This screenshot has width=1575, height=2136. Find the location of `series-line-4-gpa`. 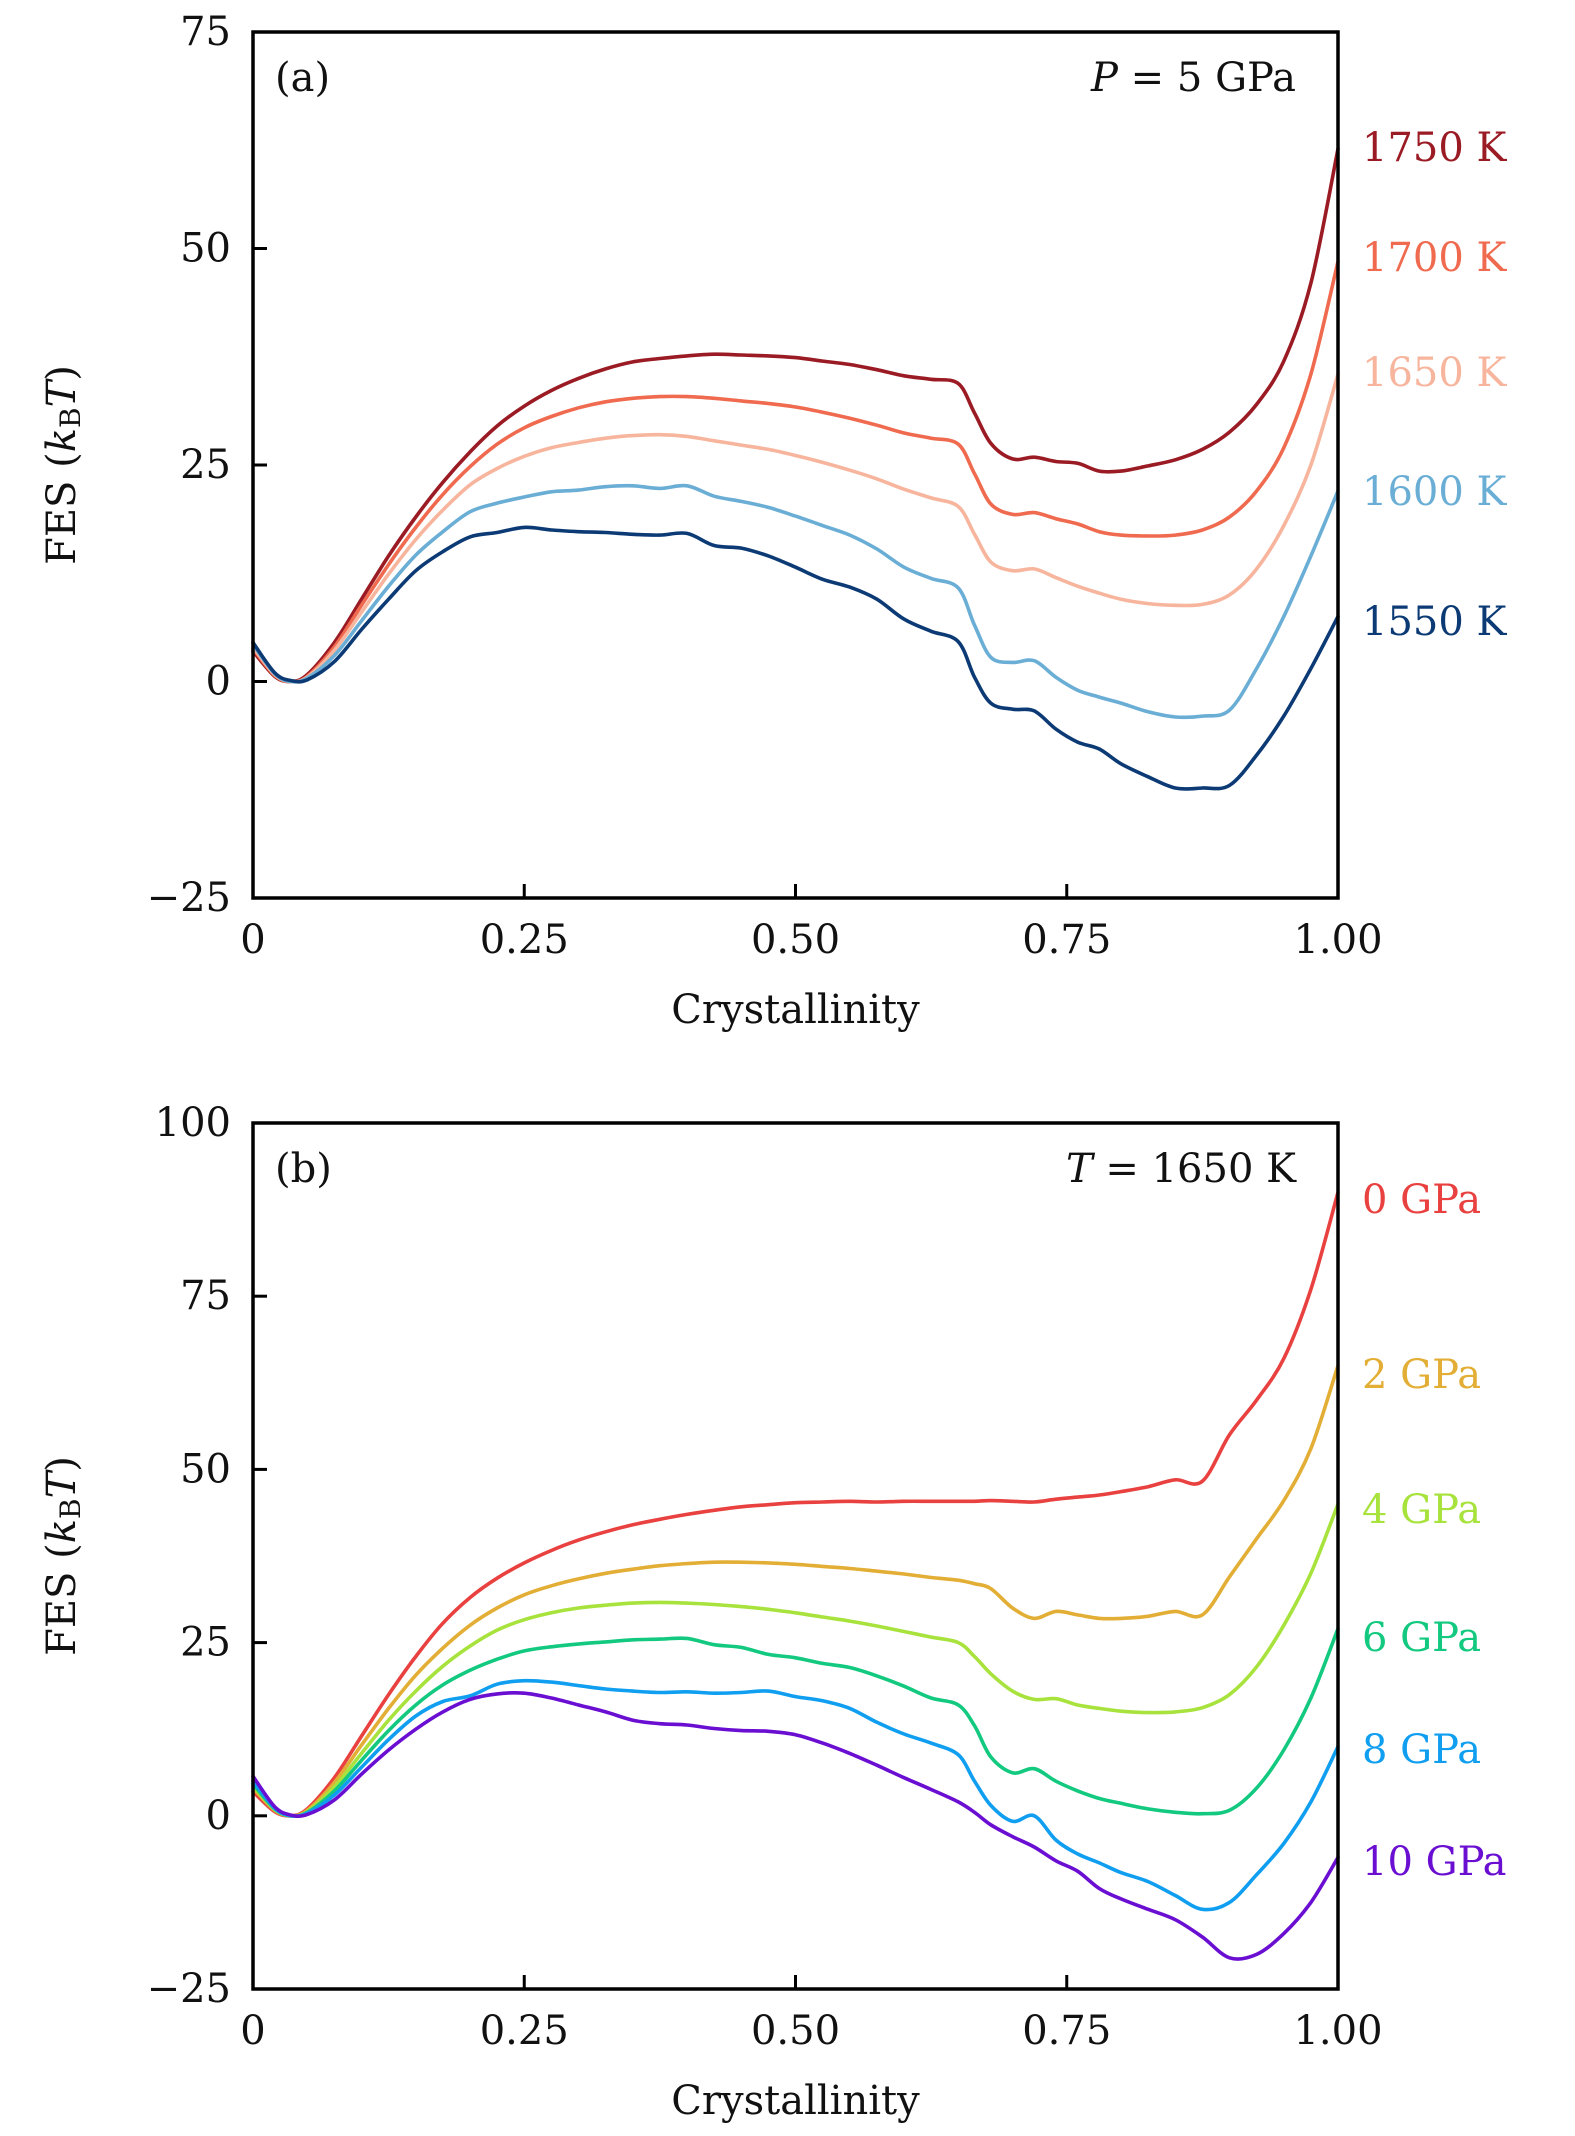

series-line-4-gpa is located at coordinates (795, 1660).